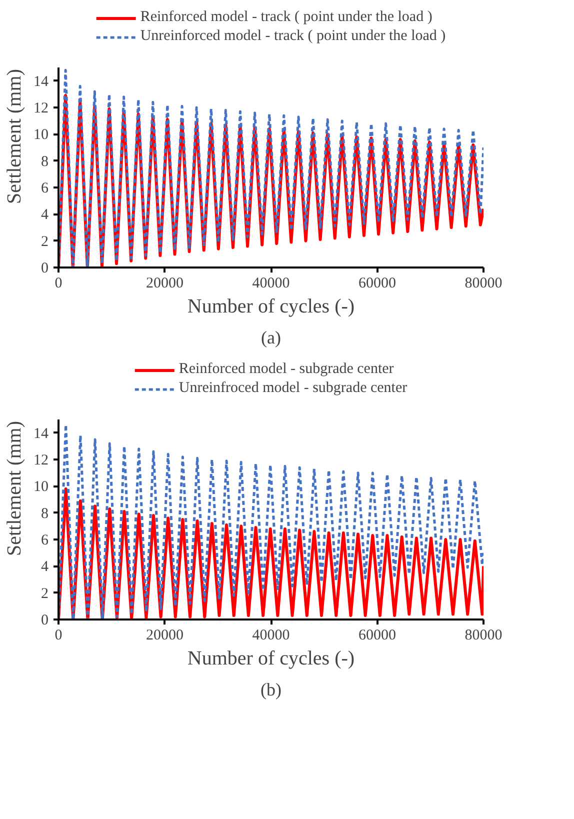 The height and width of the screenshot is (819, 574). Describe the element at coordinates (271, 338) in the screenshot. I see `text: (a)` at that location.